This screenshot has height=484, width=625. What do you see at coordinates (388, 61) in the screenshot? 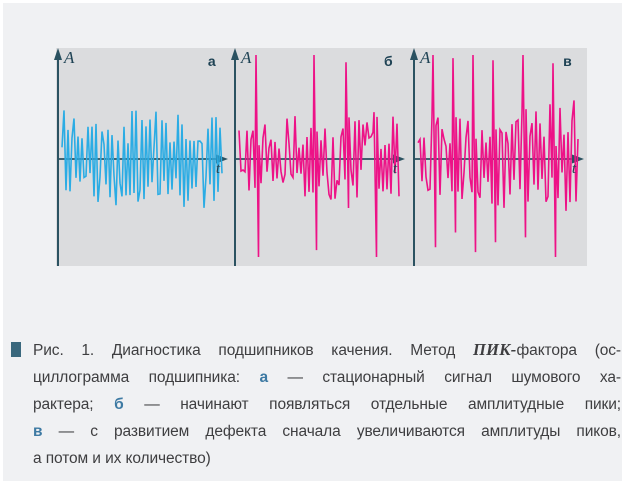
I see `panel-letter-б: б` at bounding box center [388, 61].